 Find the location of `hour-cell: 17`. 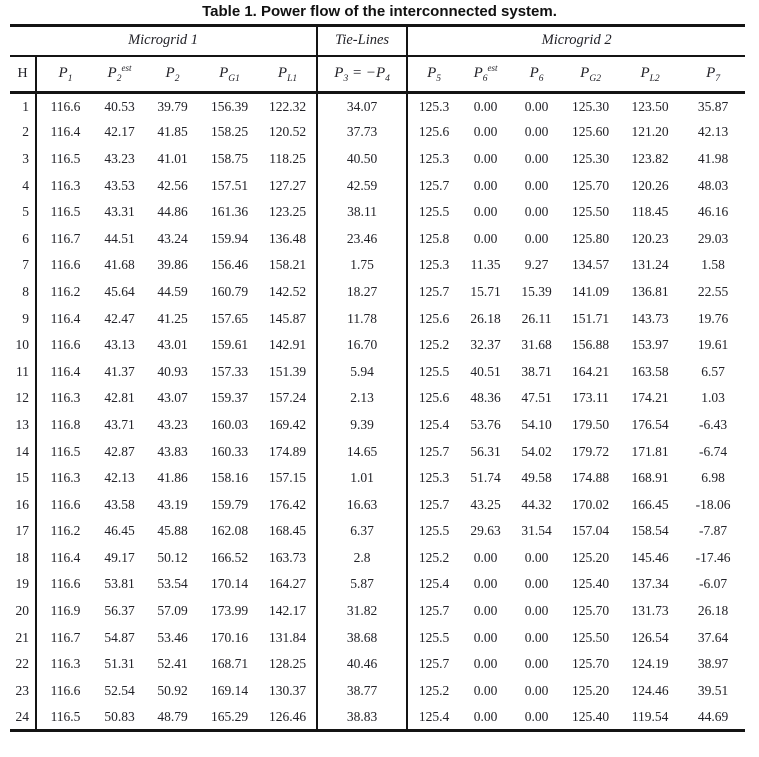

hour-cell: 17 is located at coordinates (23, 531).